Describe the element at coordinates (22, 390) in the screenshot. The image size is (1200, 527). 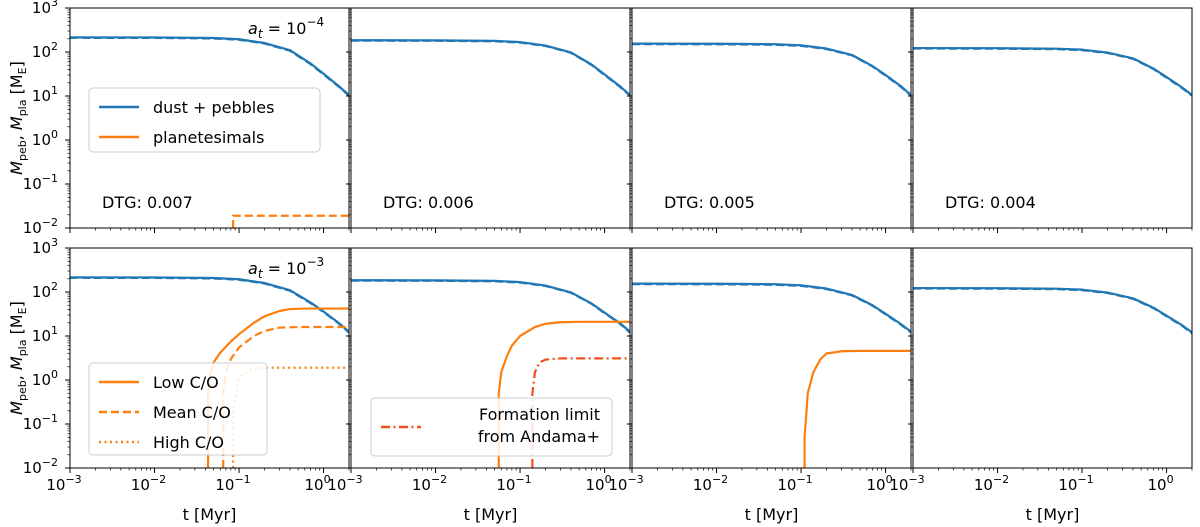
I see `ylabel-part: peb` at that location.